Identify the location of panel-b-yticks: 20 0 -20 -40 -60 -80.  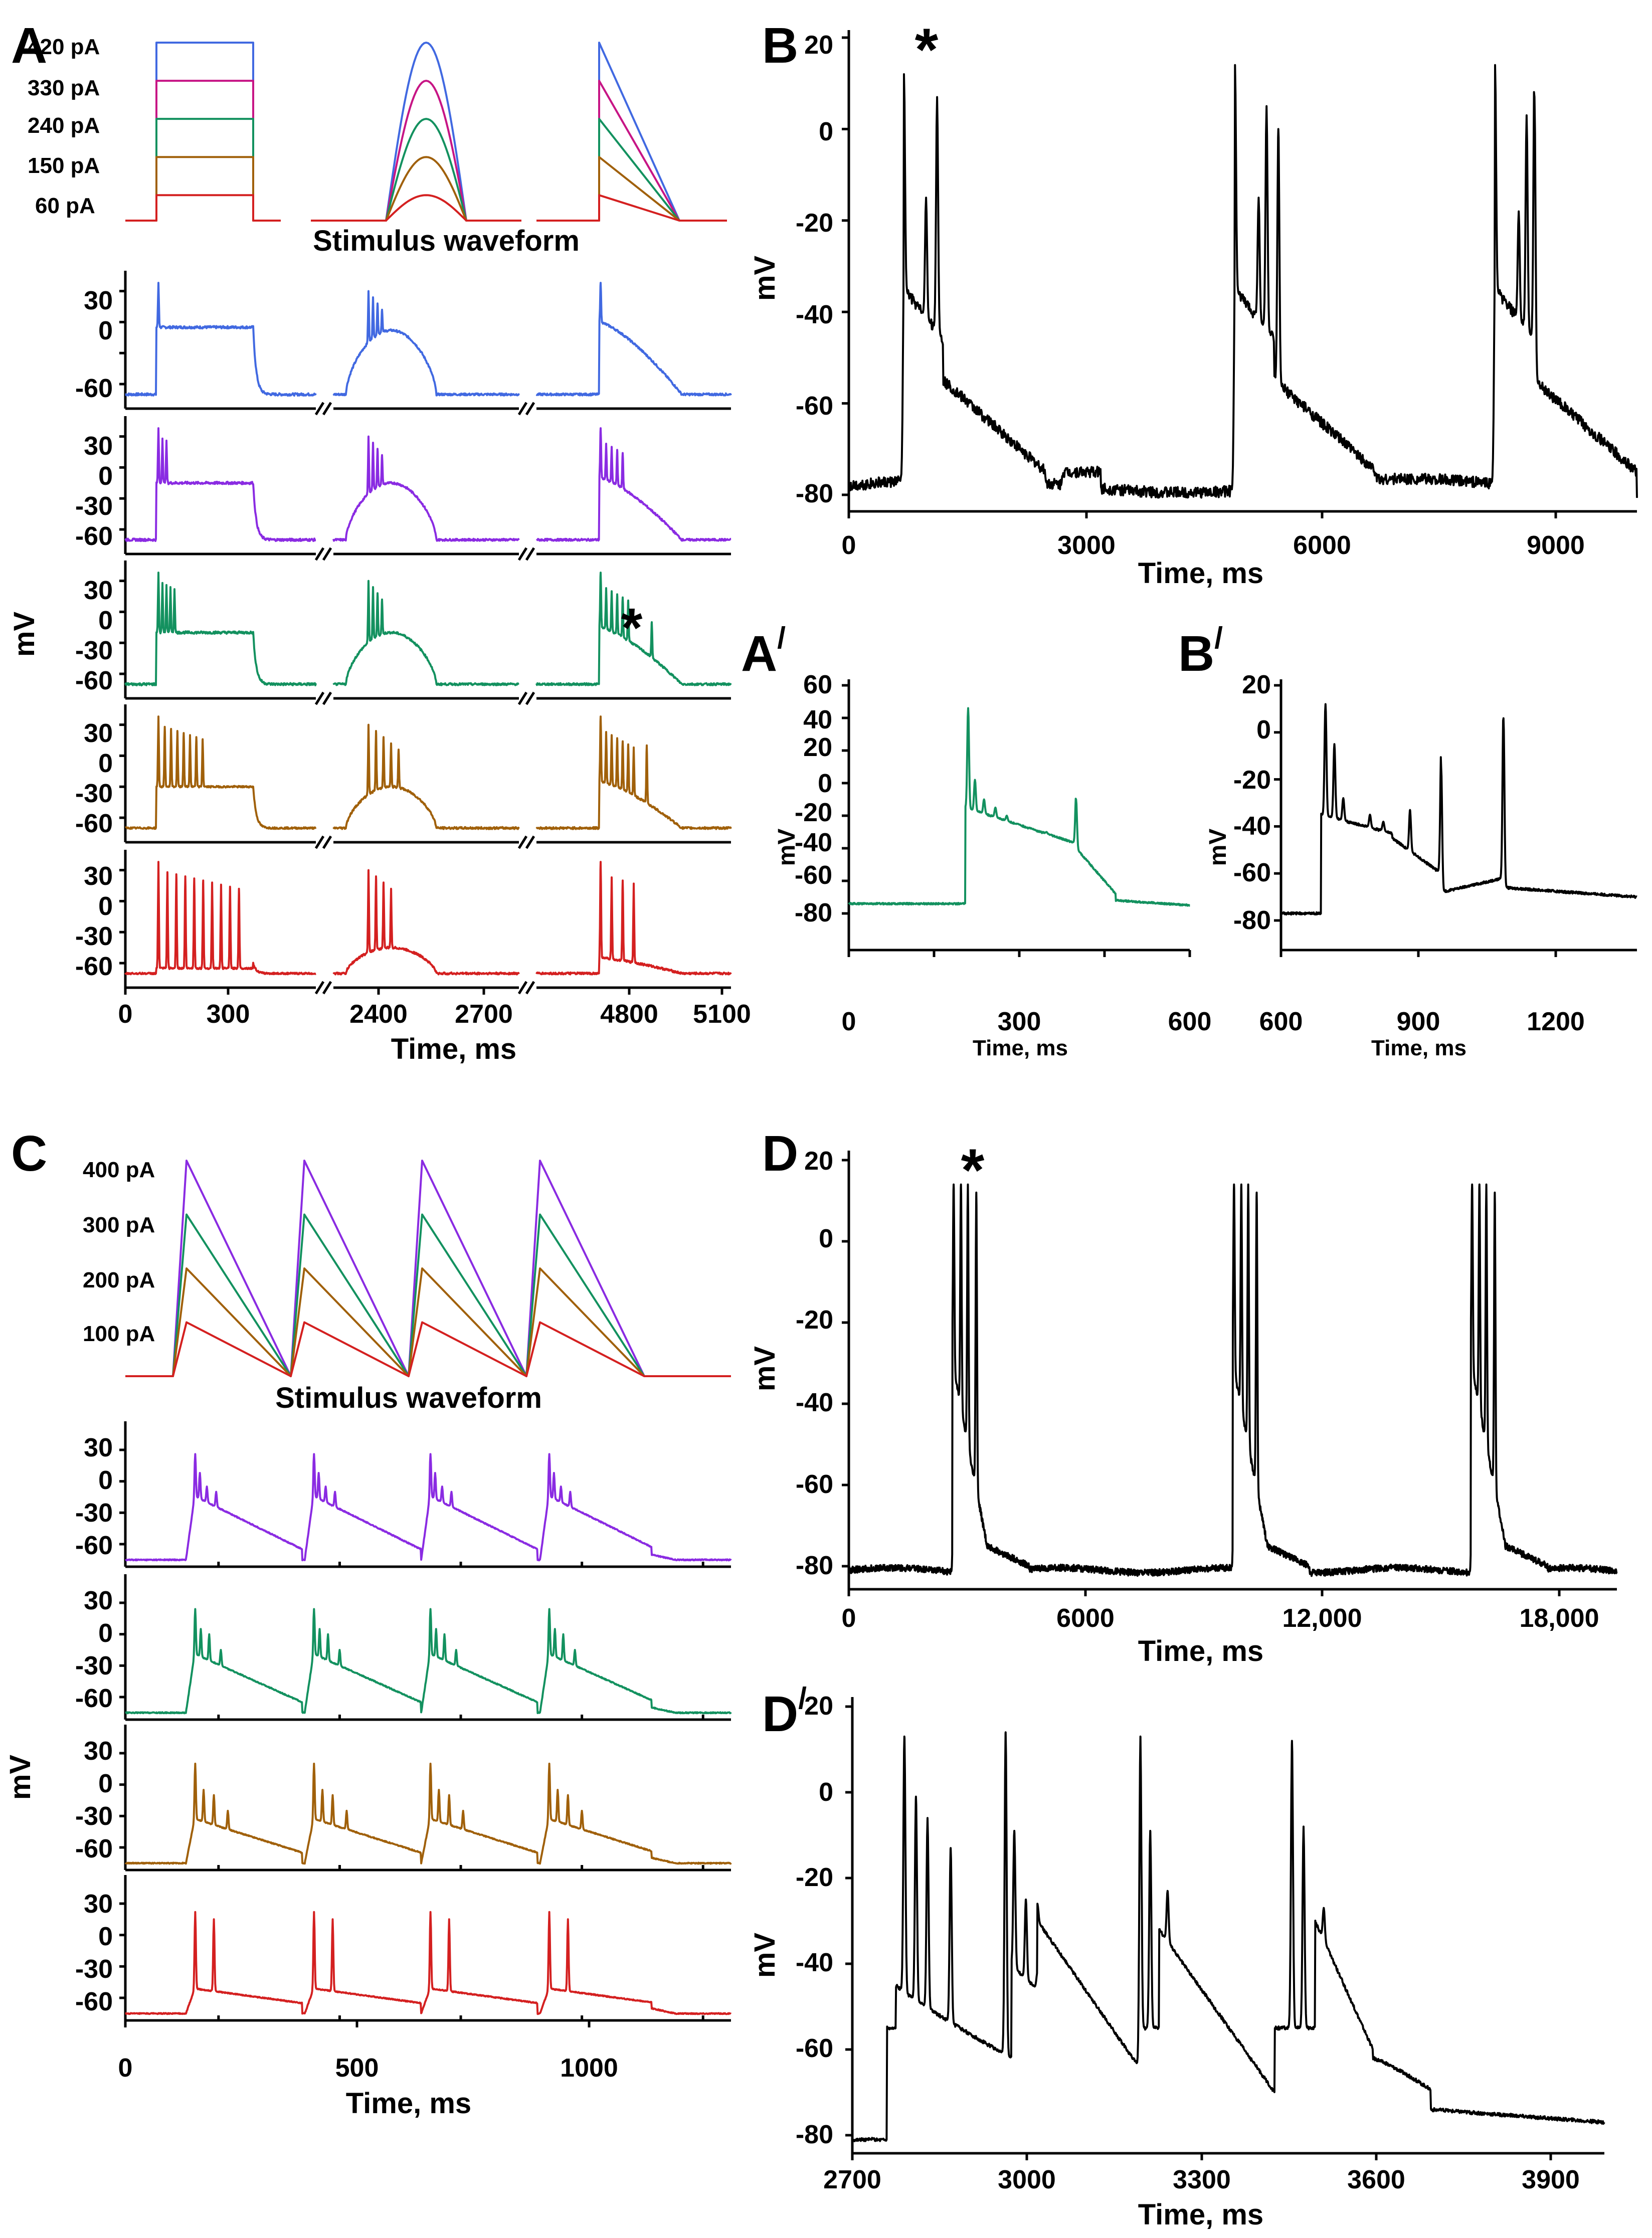
(814, 269).